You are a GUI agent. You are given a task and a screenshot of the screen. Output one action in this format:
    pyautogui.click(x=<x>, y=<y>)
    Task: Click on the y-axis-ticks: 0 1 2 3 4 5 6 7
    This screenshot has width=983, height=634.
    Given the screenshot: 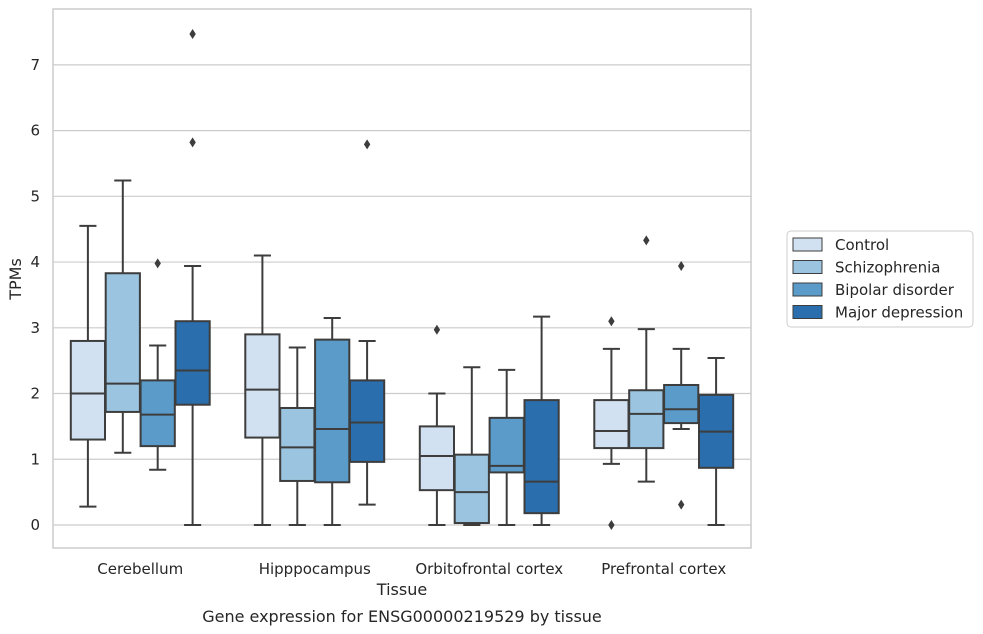 What is the action you would take?
    pyautogui.click(x=35, y=295)
    